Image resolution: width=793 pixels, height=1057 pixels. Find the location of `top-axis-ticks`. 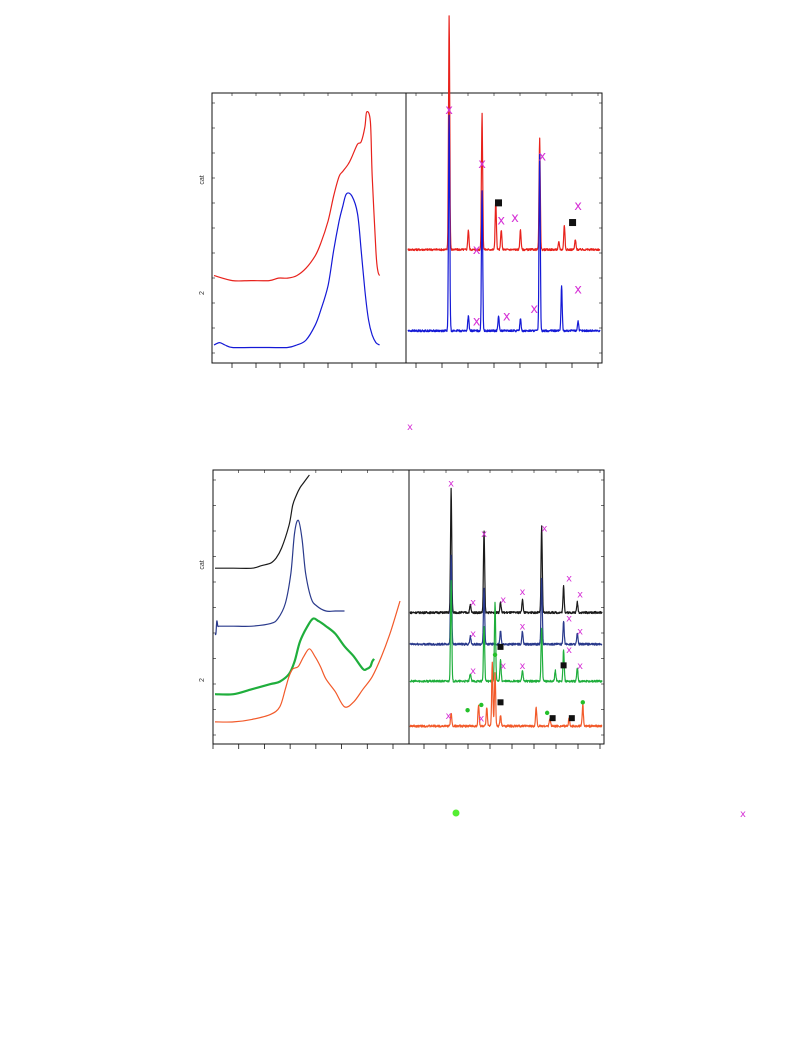

top-axis-ticks is located at coordinates (407, 230).